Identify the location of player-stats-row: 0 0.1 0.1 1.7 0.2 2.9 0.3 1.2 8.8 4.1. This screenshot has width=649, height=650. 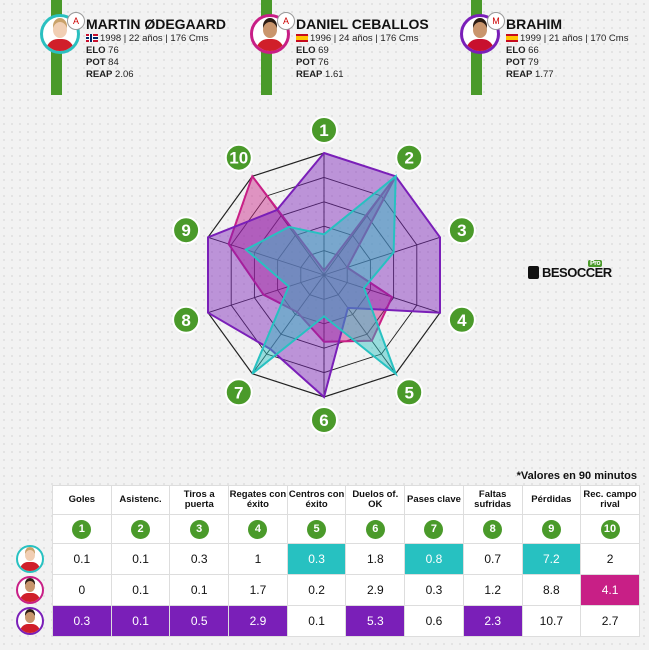
(324, 590).